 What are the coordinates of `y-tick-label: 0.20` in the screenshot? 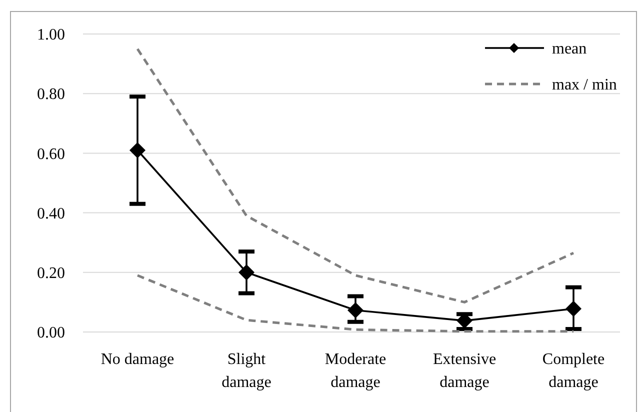 It's located at (51, 273).